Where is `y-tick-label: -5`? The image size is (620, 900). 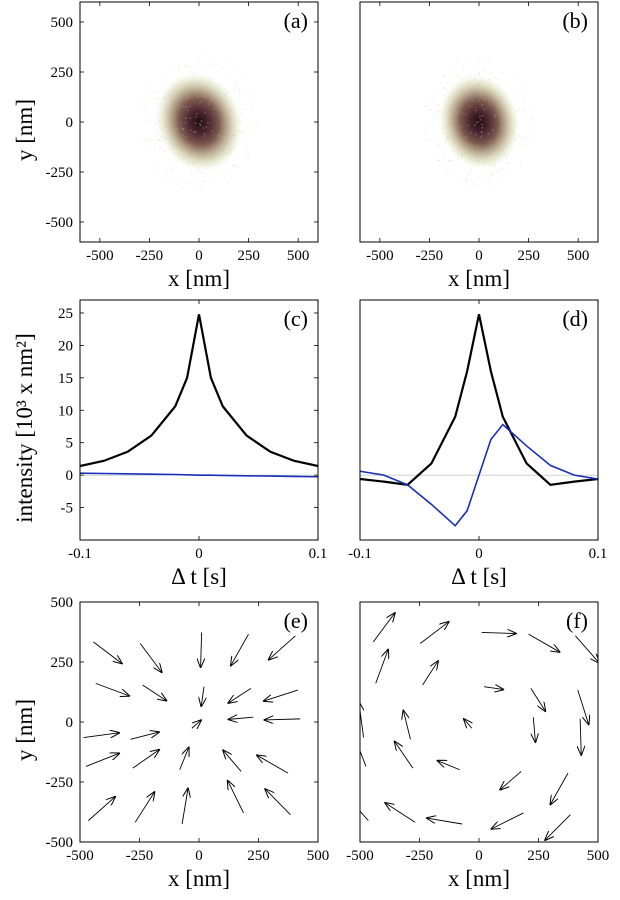
y-tick-label: -5 is located at coordinates (67, 509).